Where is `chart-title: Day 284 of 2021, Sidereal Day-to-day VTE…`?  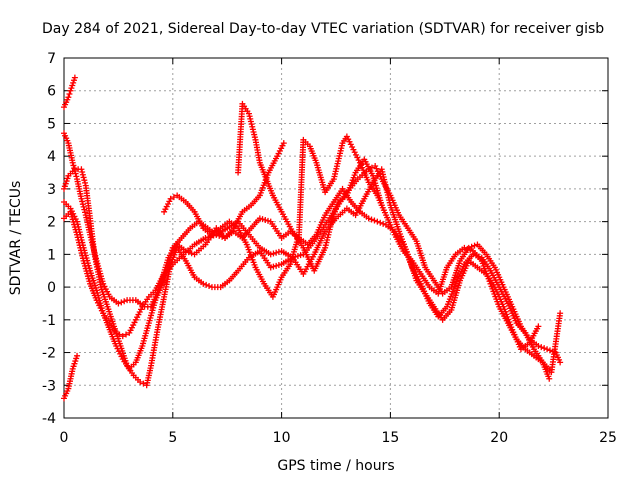
chart-title: Day 284 of 2021, Sidereal Day-to-day VTE… is located at coordinates (323, 29).